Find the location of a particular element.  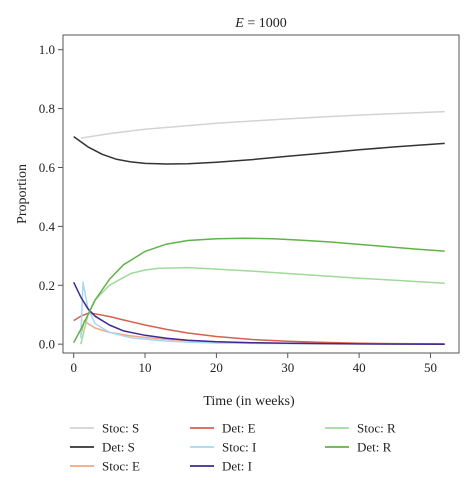

legend-label: Det: R is located at coordinates (374, 447).